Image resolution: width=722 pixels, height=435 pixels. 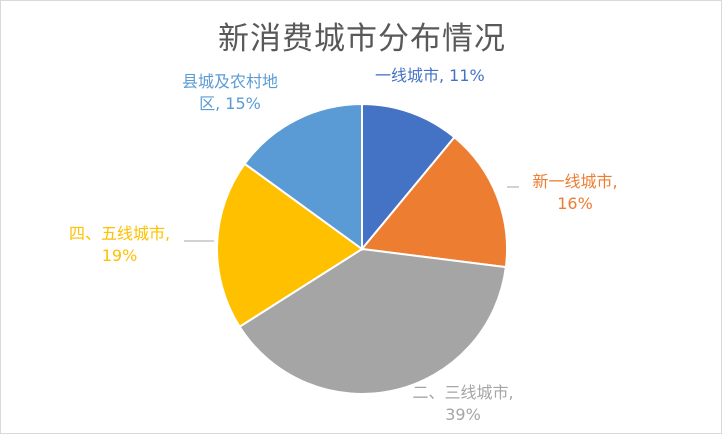 What do you see at coordinates (408, 177) in the screenshot?
I see `pie-slice-tier1` at bounding box center [408, 177].